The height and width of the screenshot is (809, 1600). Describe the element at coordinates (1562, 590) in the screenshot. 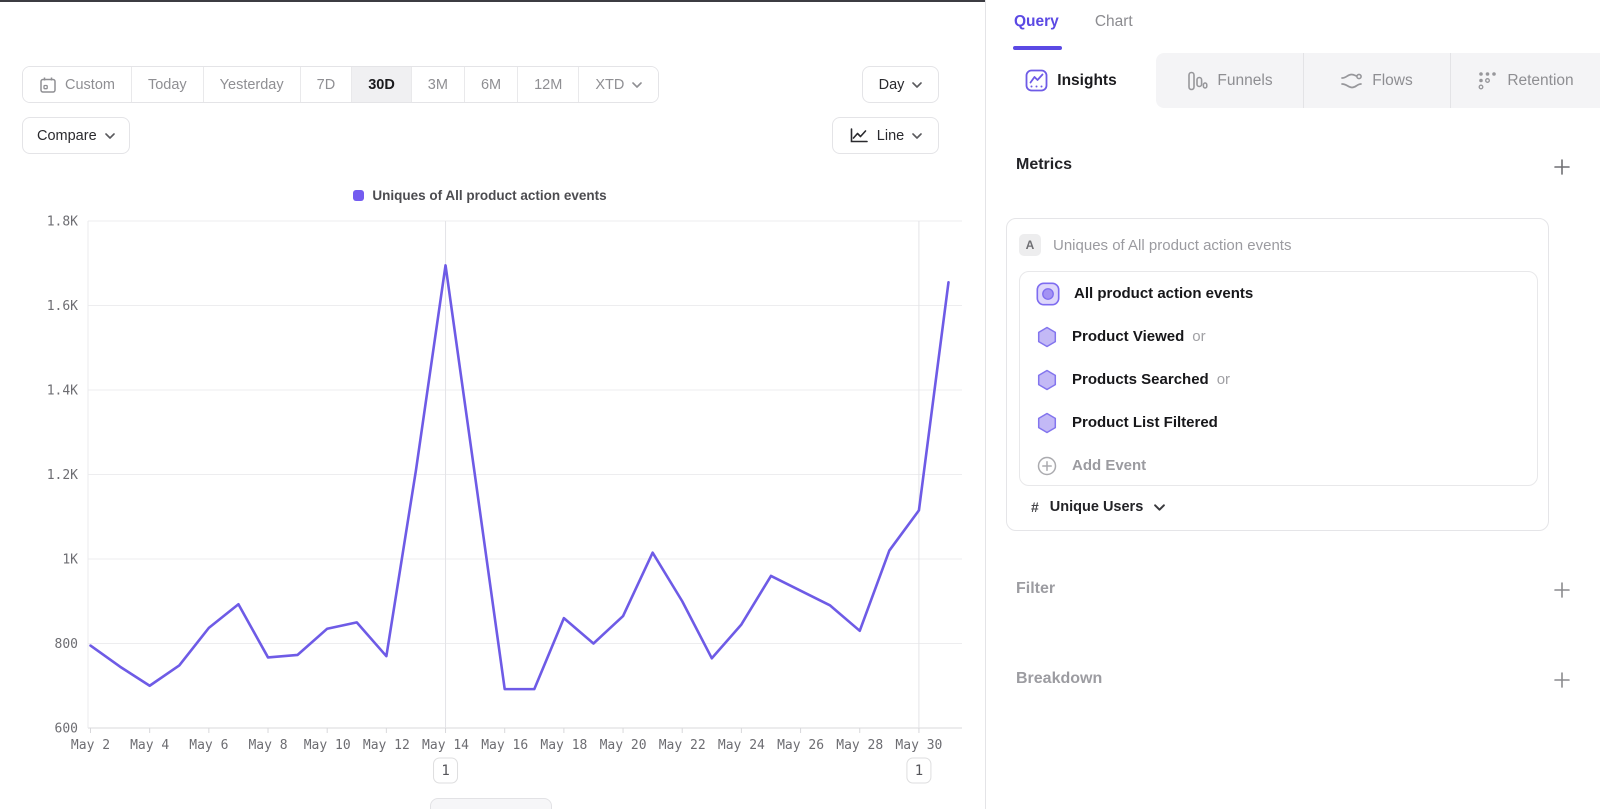

I see `add-filter-button` at that location.